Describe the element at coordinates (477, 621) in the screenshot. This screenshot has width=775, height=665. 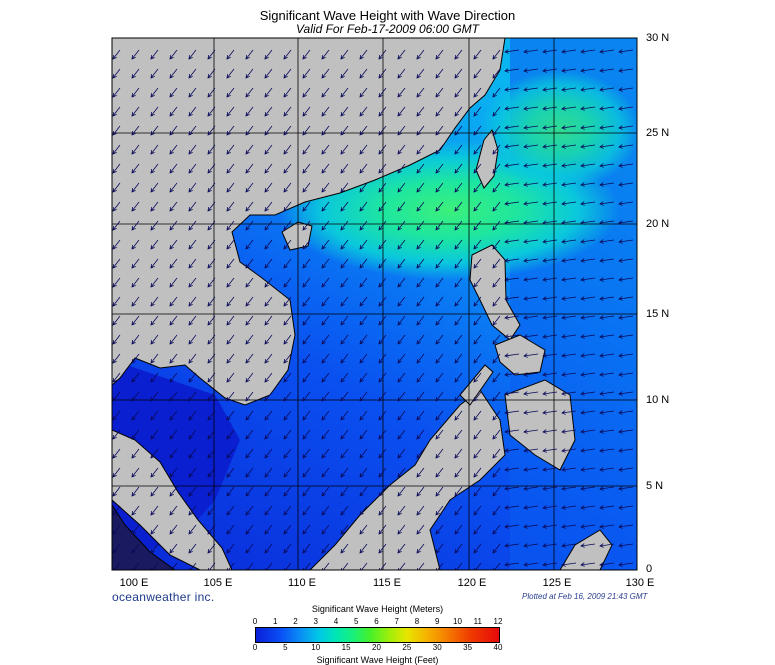
I see `colorbar-meters-tick: 11` at that location.